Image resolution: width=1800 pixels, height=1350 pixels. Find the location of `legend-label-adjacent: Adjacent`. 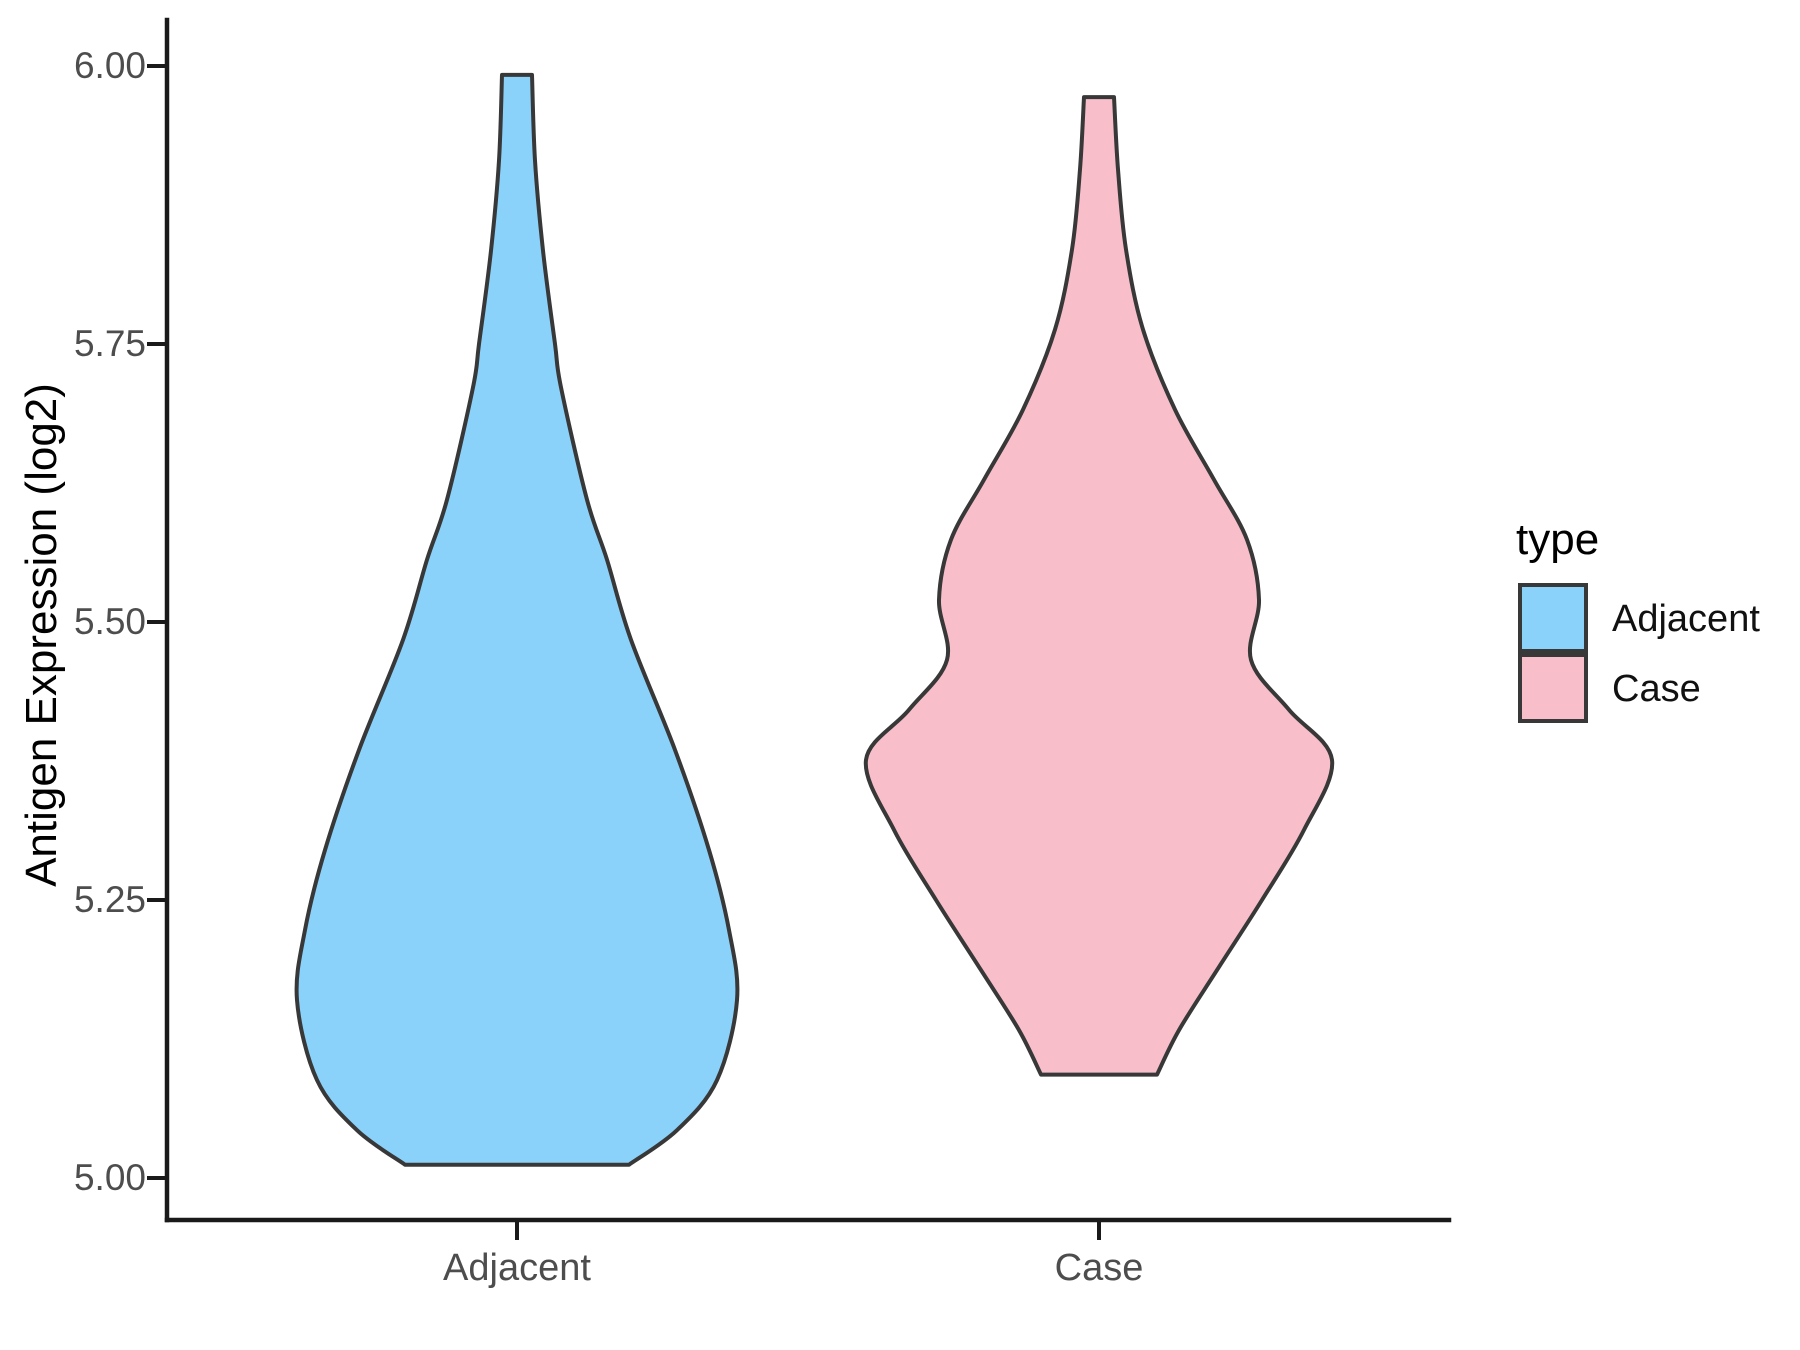

legend-label-adjacent: Adjacent is located at coordinates (1686, 619).